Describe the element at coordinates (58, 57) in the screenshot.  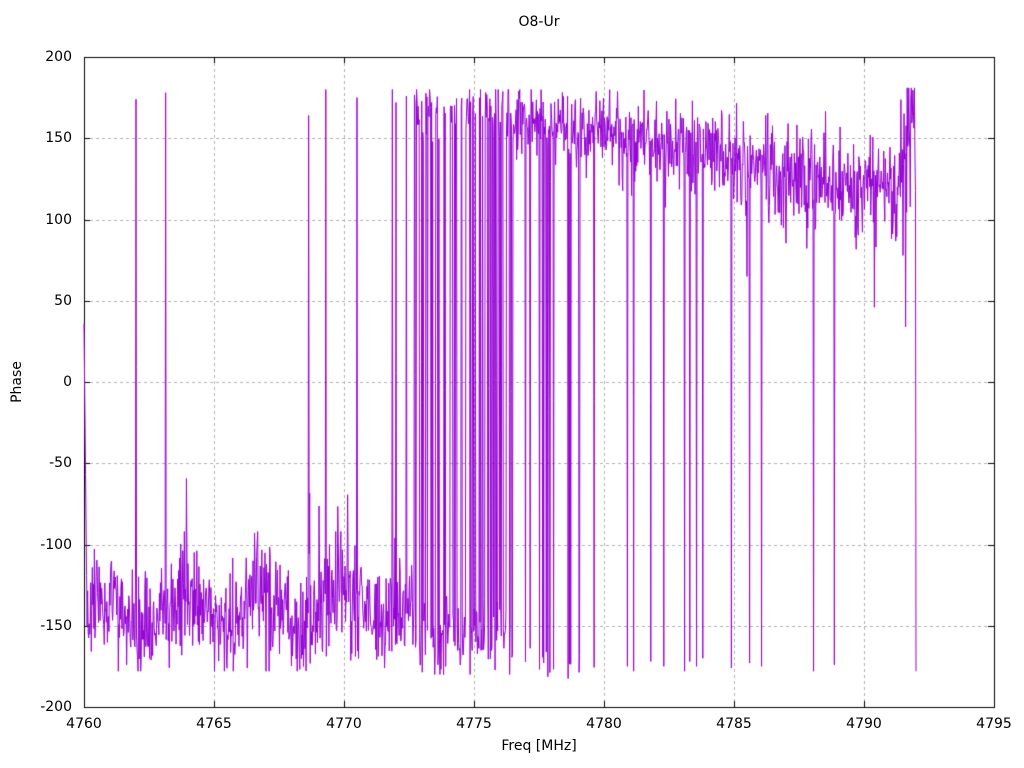
I see `y-tick-label: 200` at that location.